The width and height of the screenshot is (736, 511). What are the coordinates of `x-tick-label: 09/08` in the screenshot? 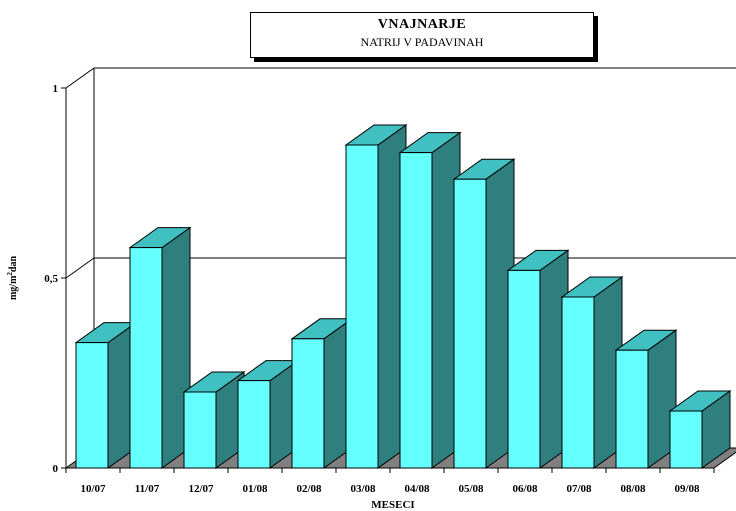 It's located at (687, 489).